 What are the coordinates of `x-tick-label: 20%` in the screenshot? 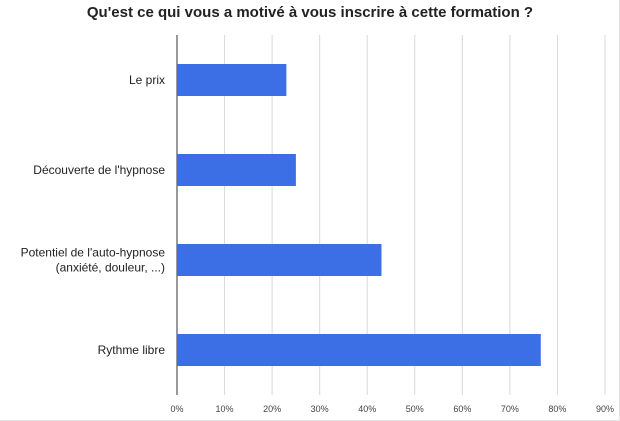 It's located at (272, 409).